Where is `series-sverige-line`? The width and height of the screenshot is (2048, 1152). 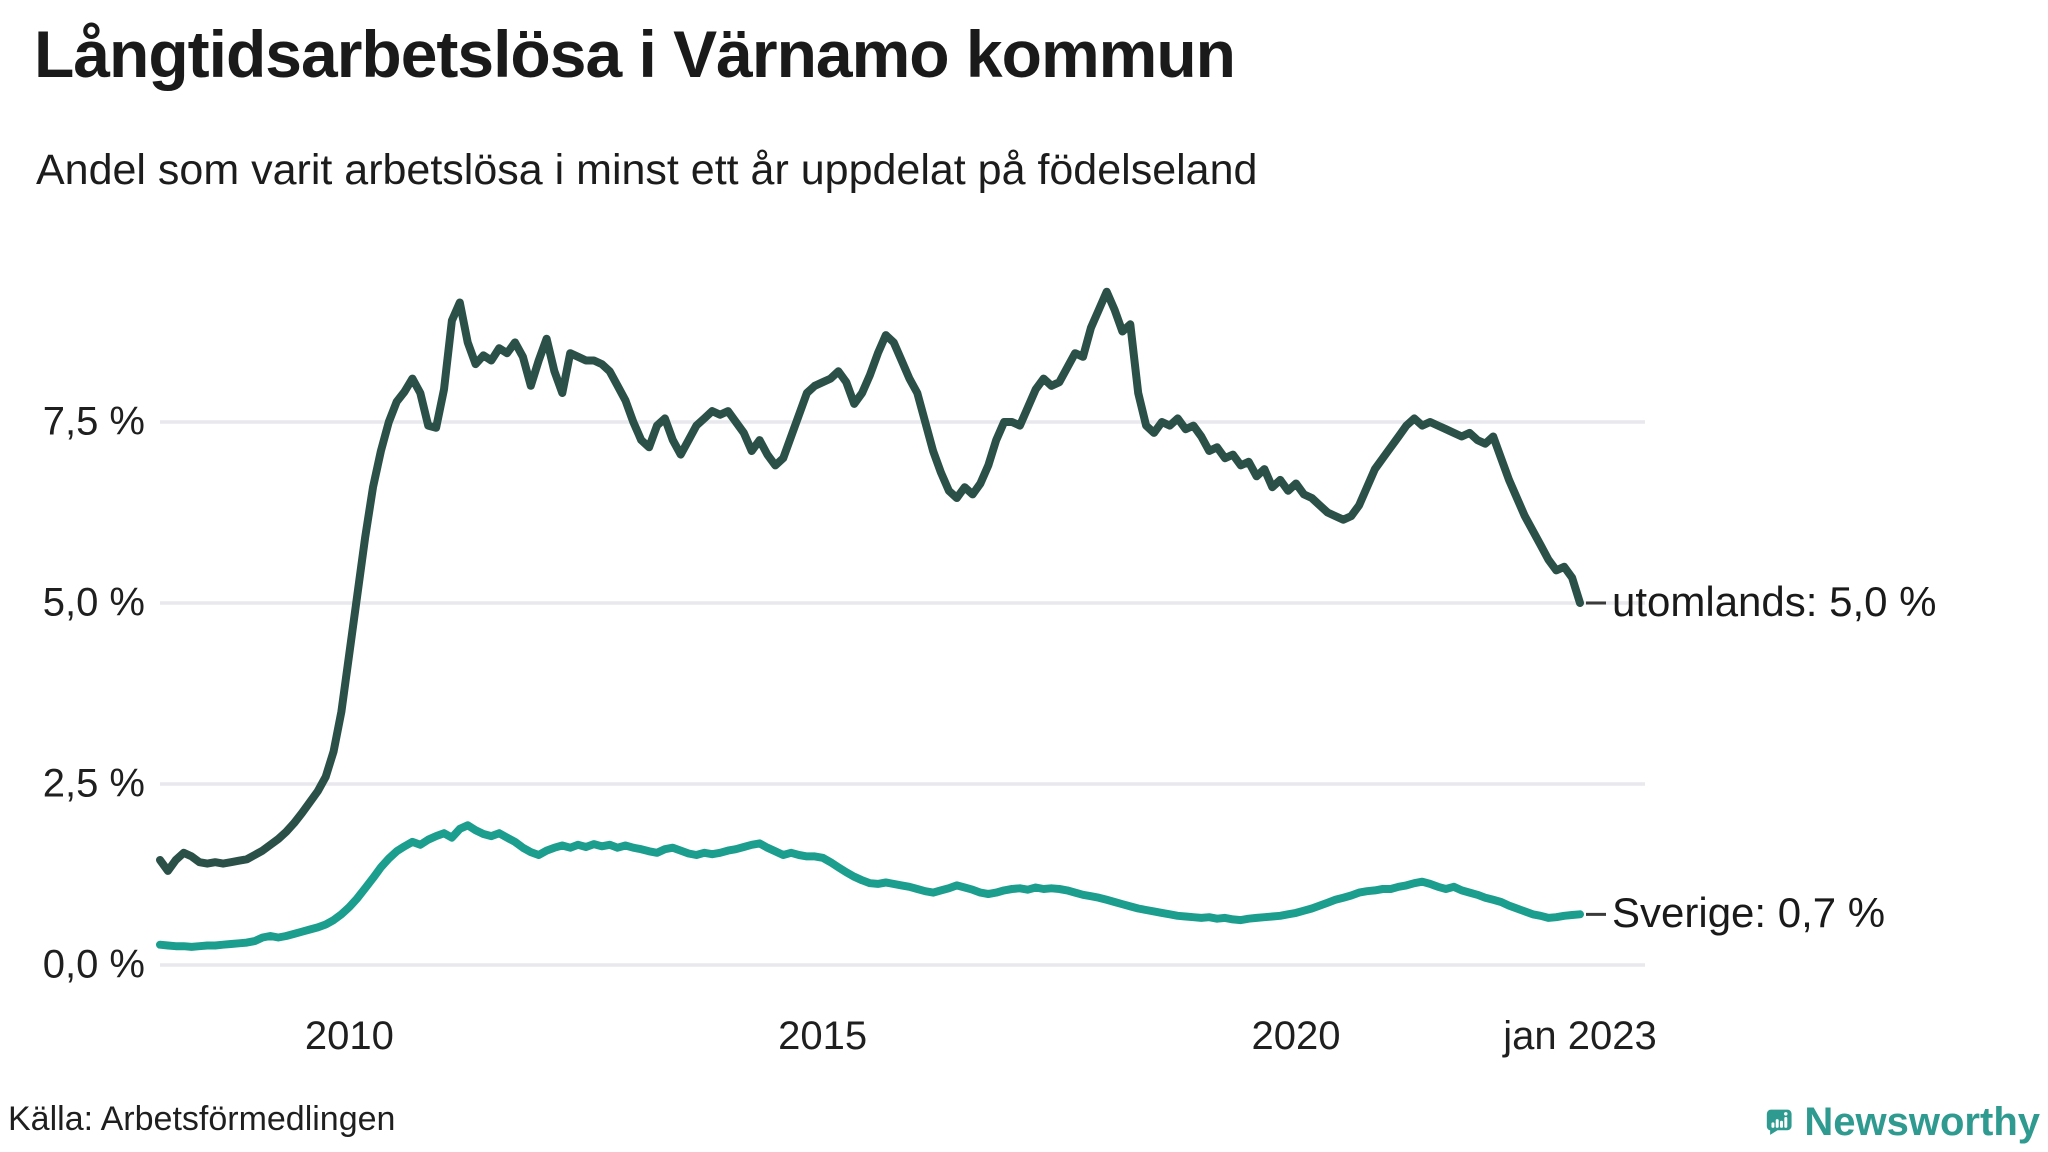
series-sverige-line is located at coordinates (870, 886).